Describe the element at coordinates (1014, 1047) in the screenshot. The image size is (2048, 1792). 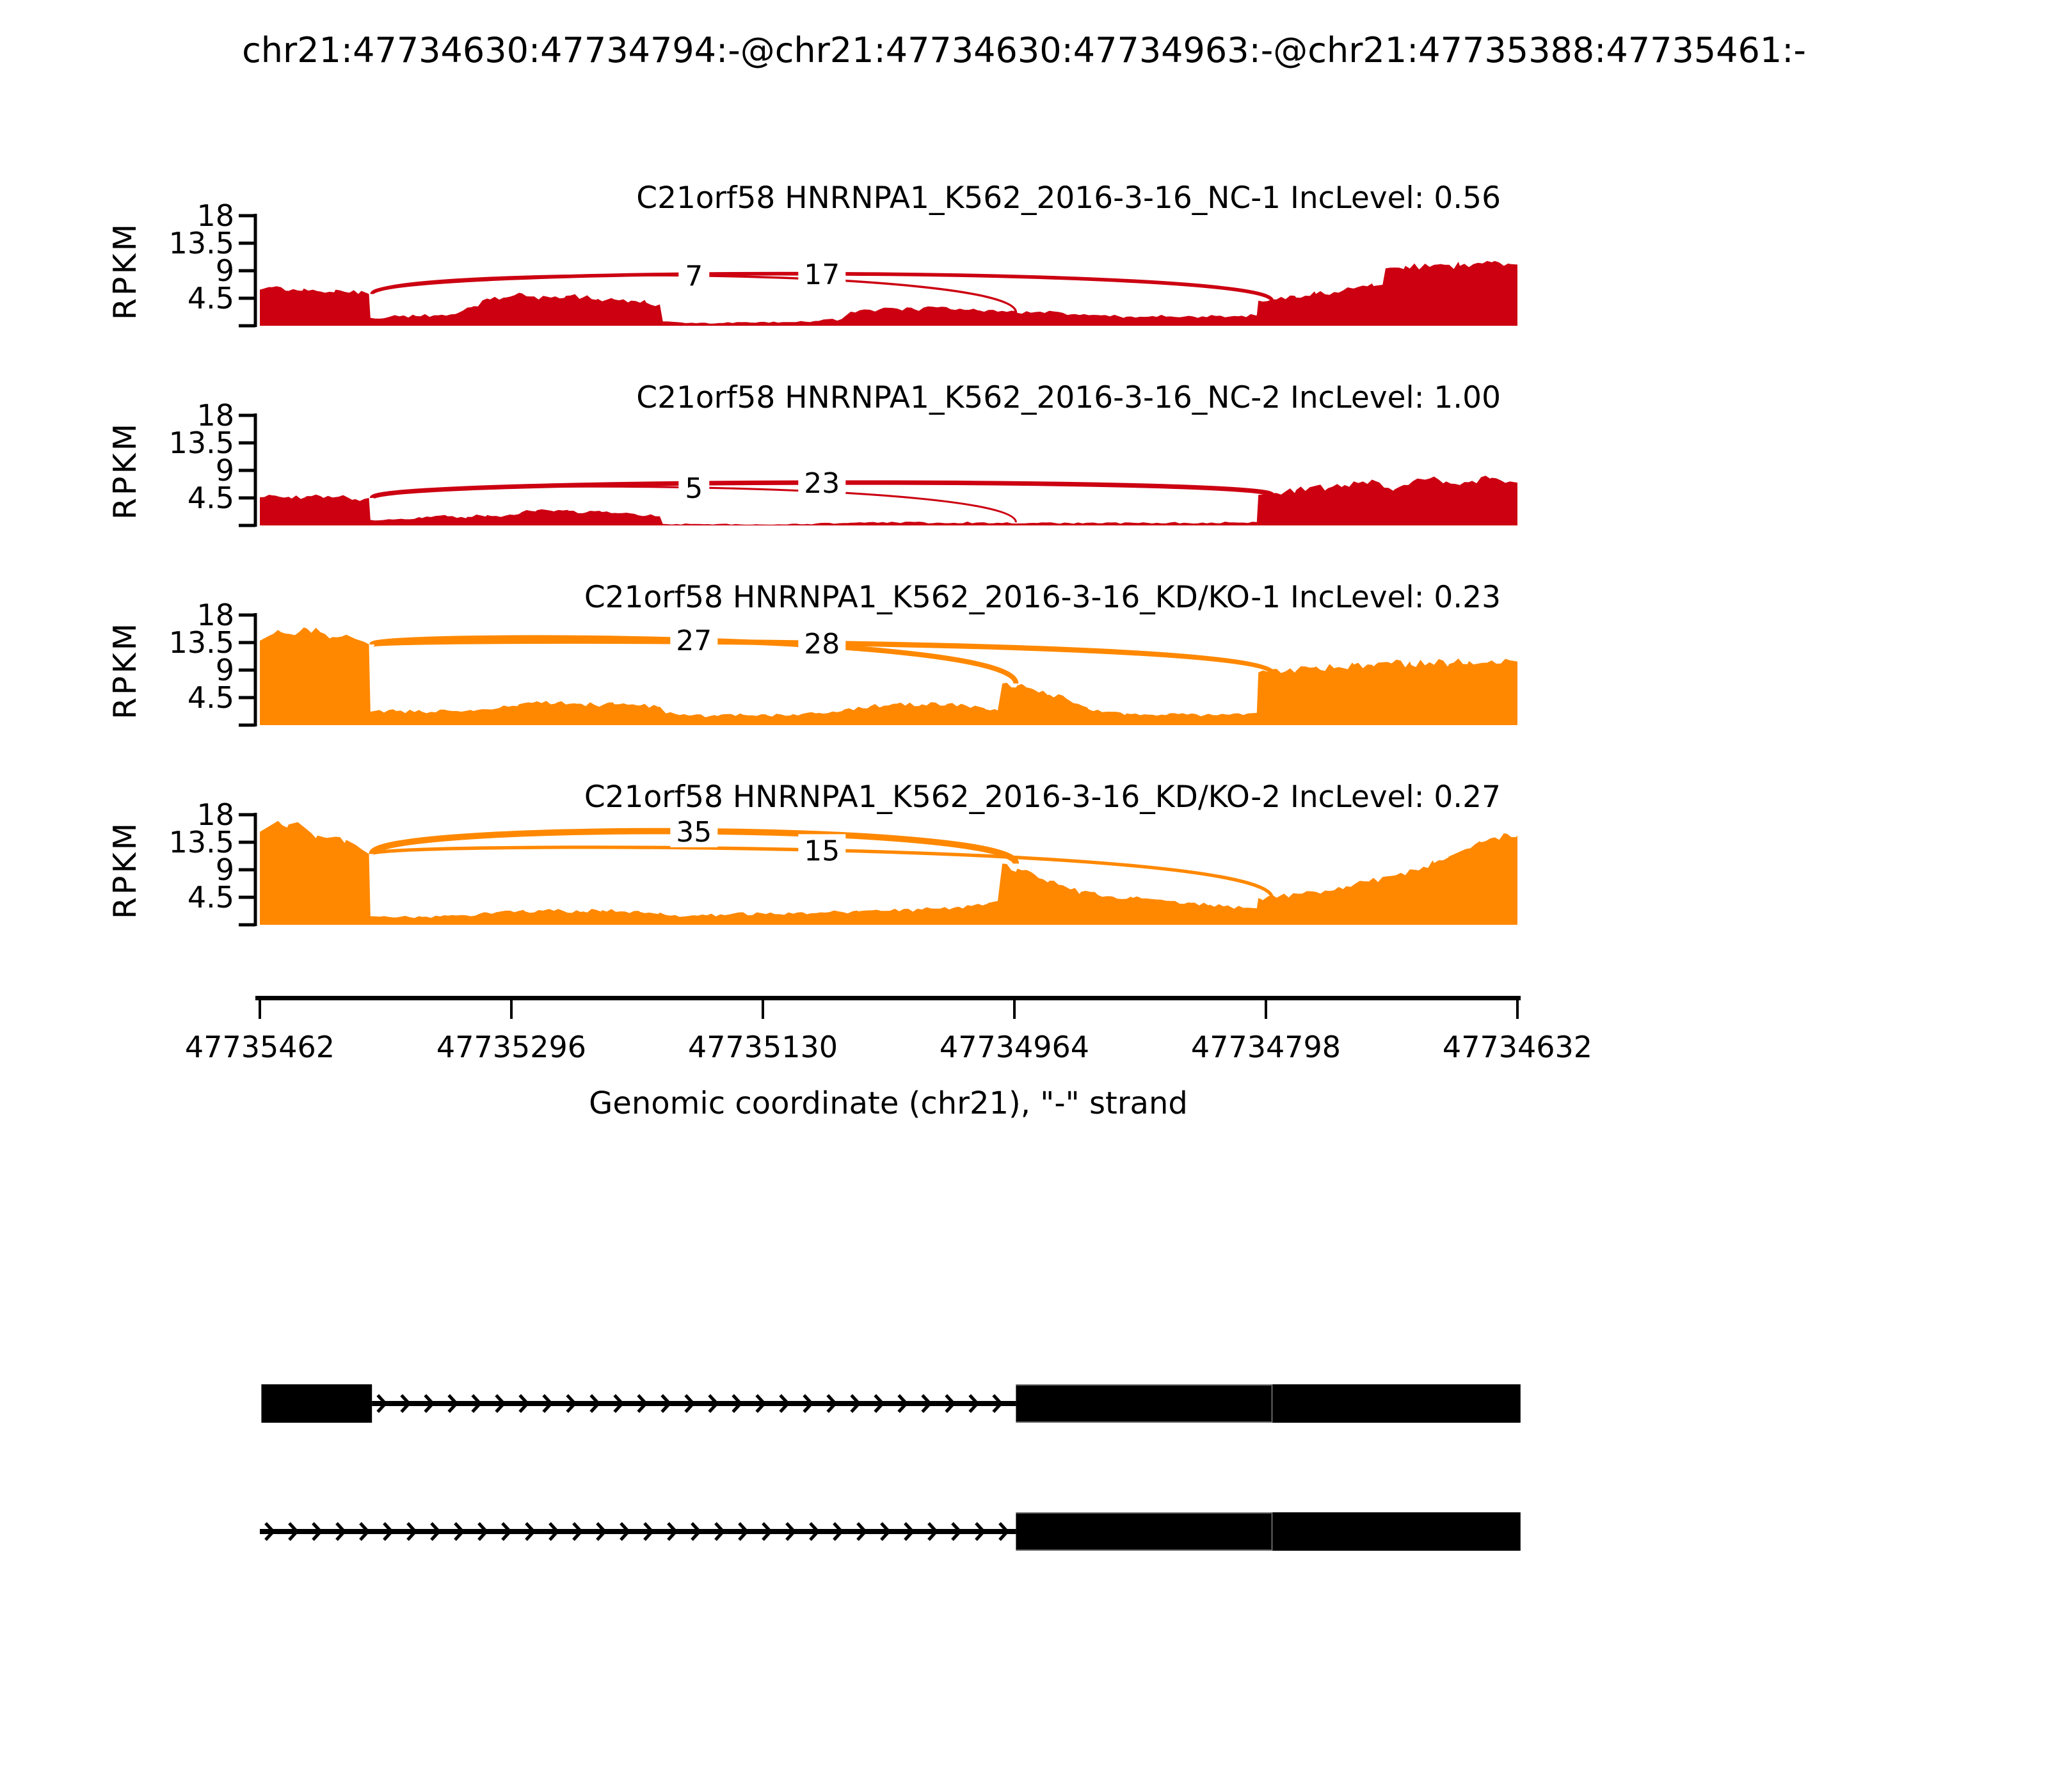
I see `x-axis-tick-label: 47734964` at that location.